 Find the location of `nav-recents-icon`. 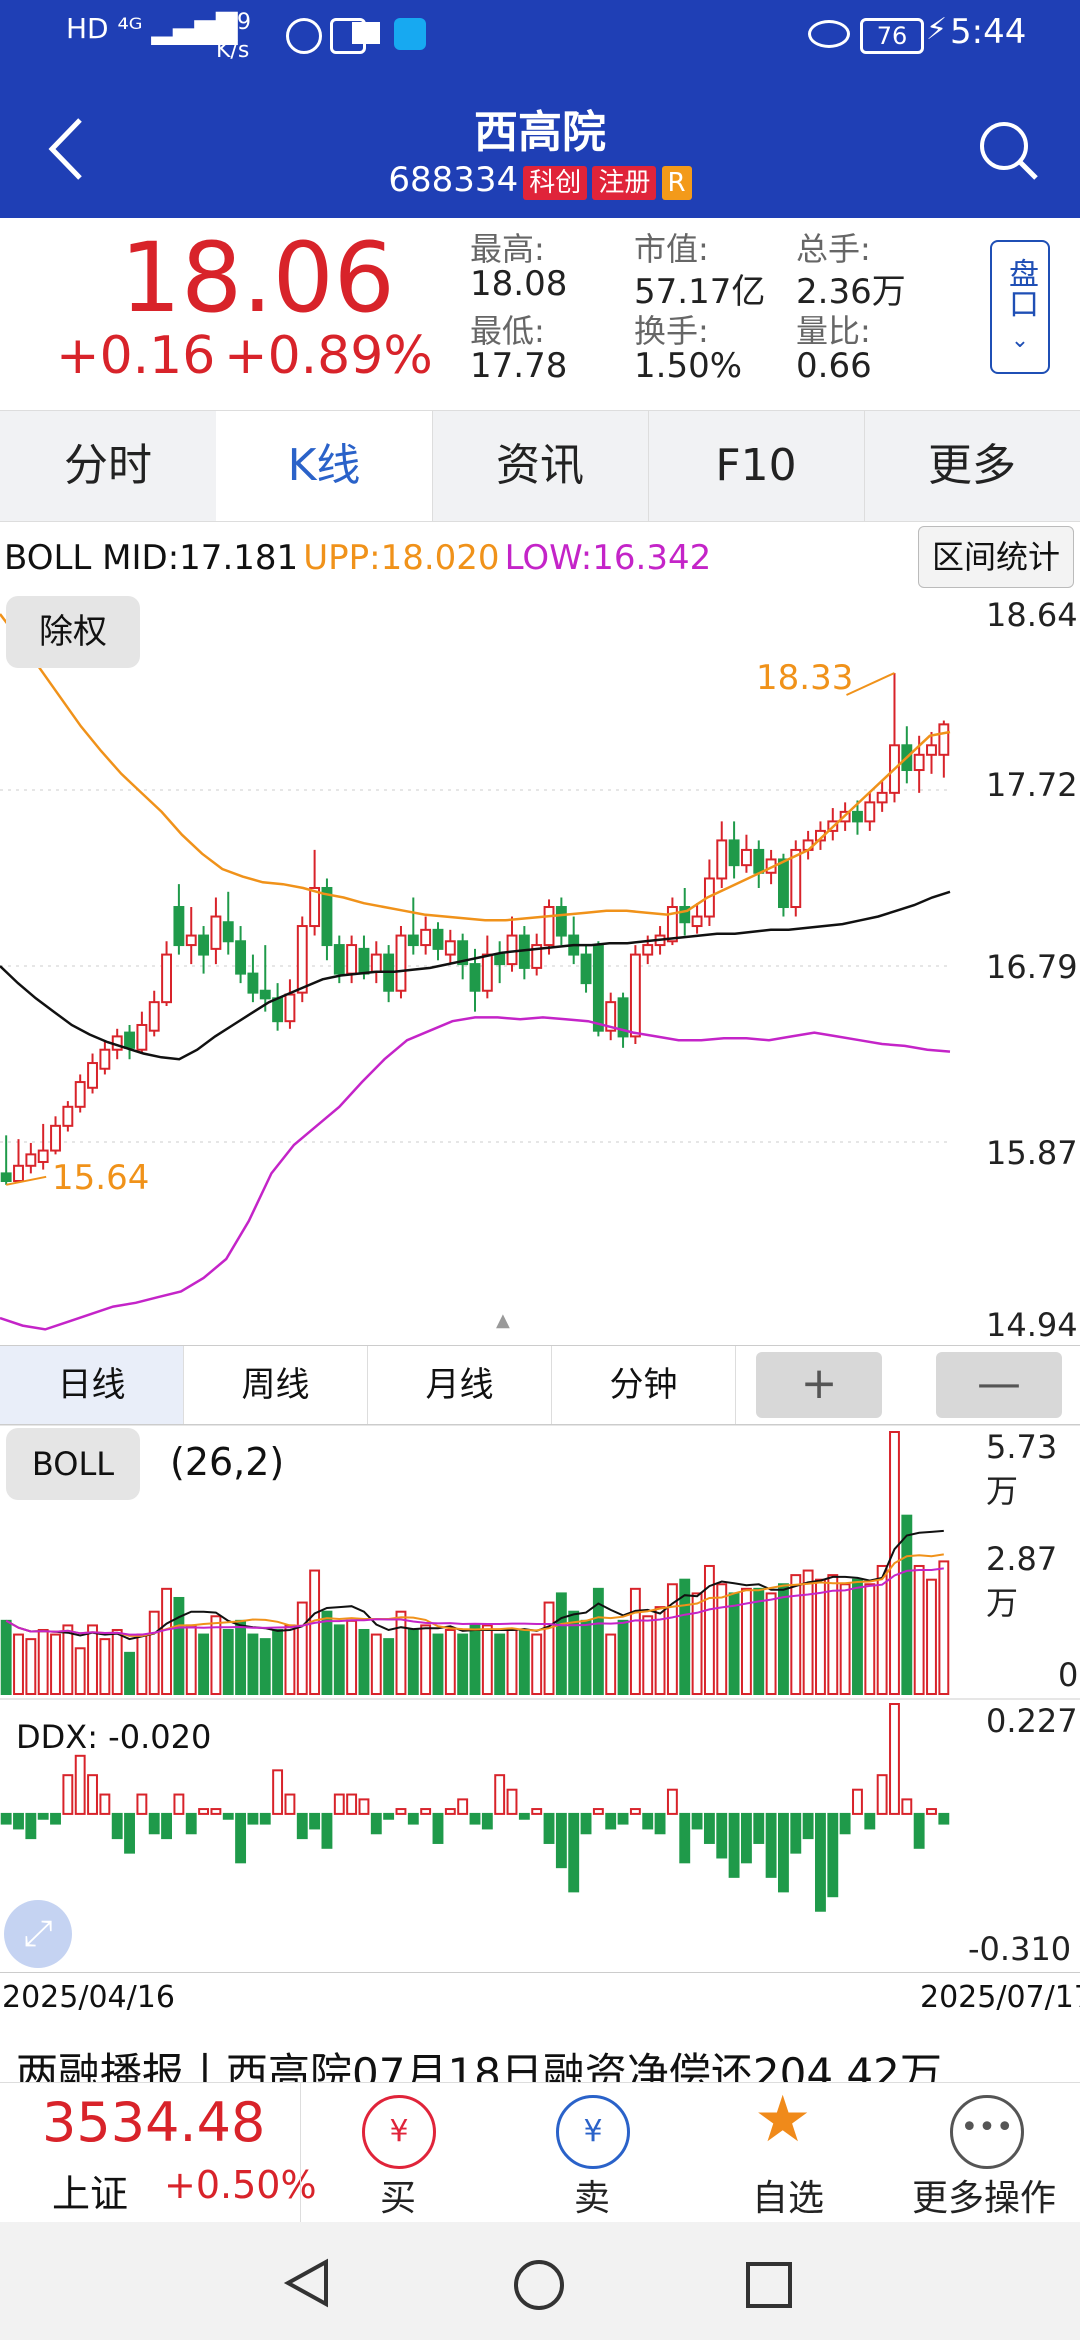

nav-recents-icon is located at coordinates (769, 2285).